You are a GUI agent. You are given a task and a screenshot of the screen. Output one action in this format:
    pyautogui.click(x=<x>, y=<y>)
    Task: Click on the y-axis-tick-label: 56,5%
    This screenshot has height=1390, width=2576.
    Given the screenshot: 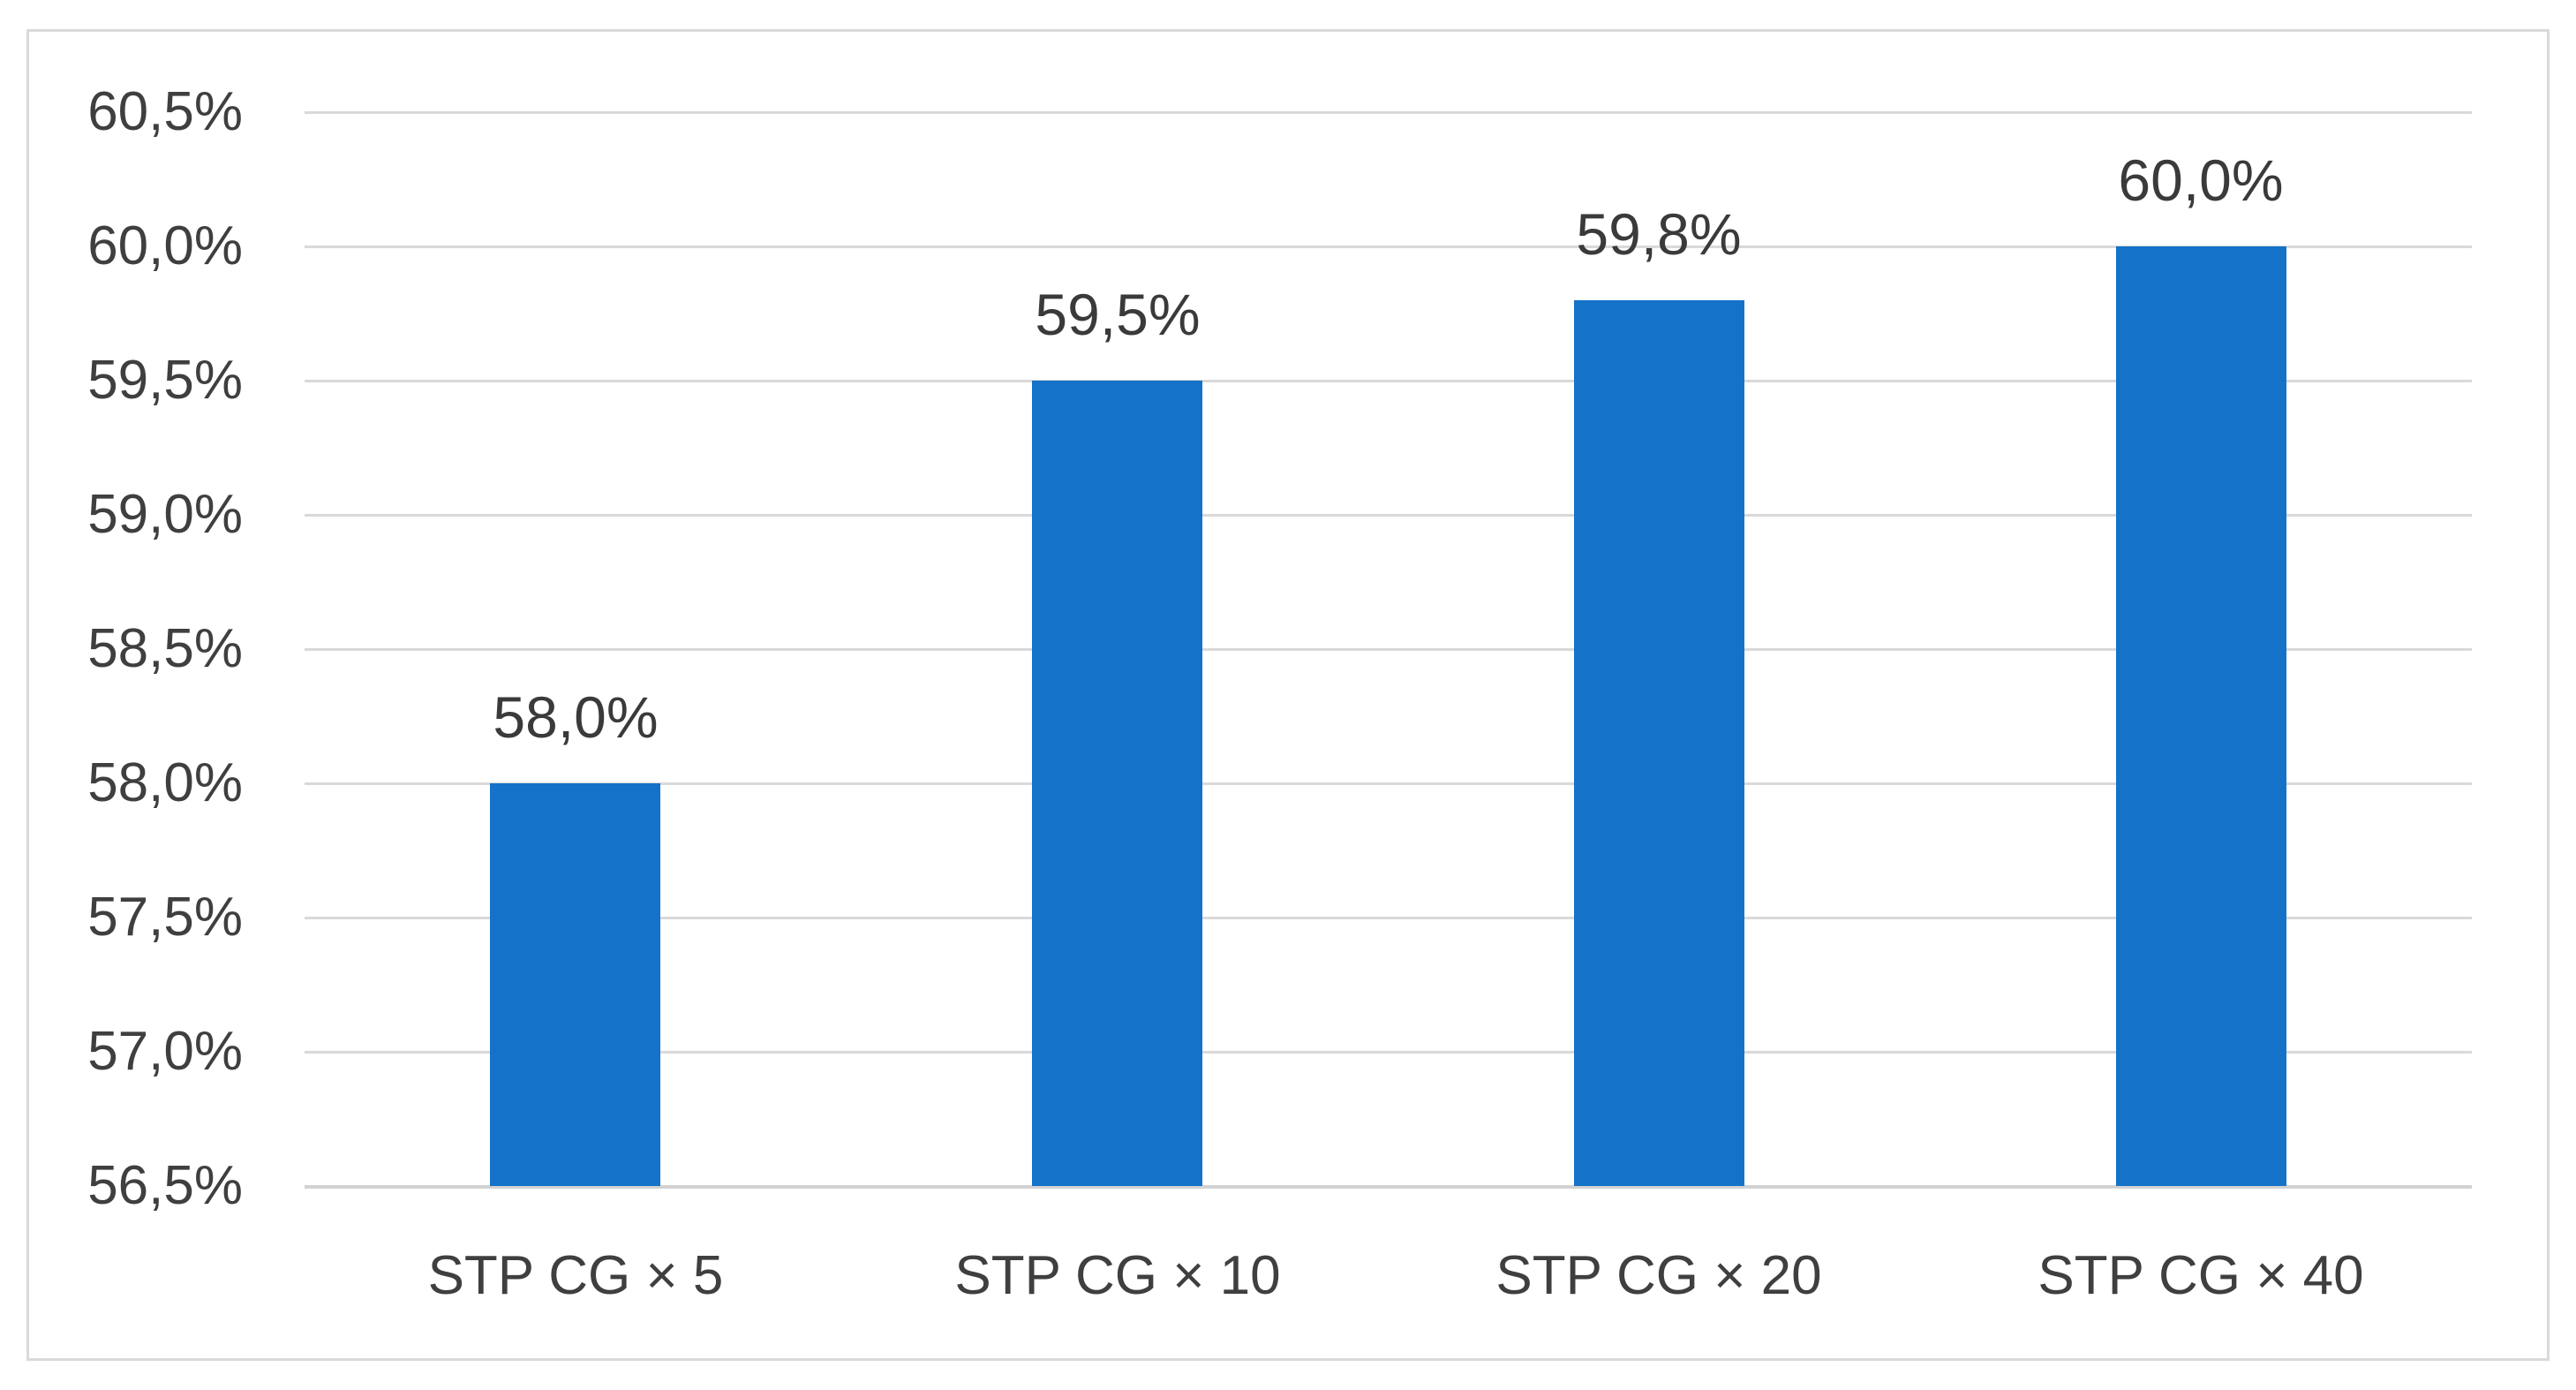 What is the action you would take?
    pyautogui.click(x=165, y=1186)
    